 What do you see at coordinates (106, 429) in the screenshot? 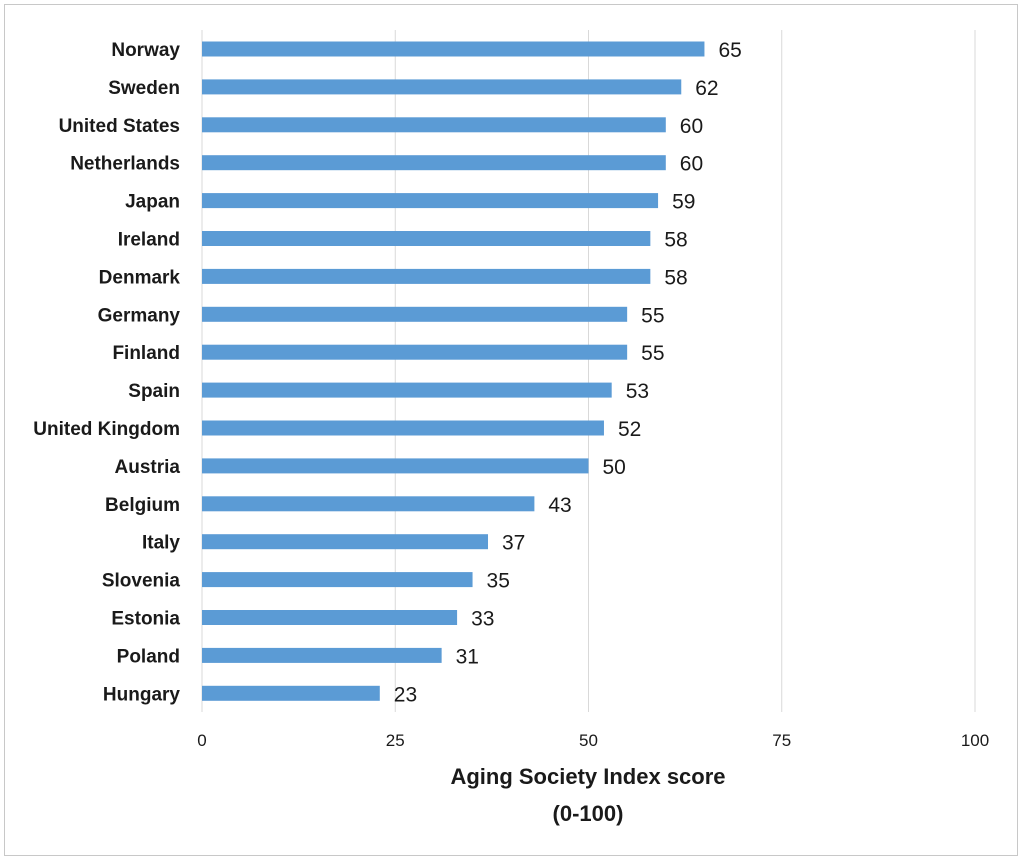
I see `category-label: United Kingdom` at bounding box center [106, 429].